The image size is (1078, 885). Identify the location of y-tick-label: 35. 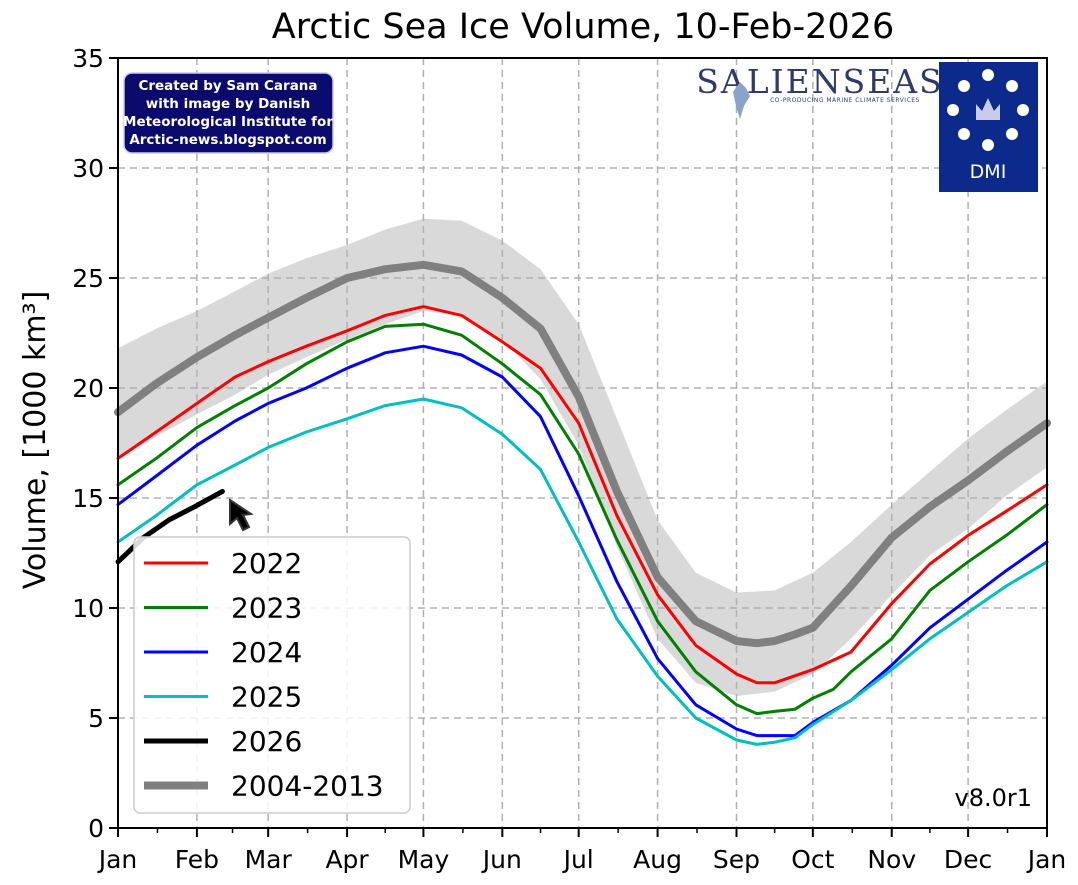
(88, 58).